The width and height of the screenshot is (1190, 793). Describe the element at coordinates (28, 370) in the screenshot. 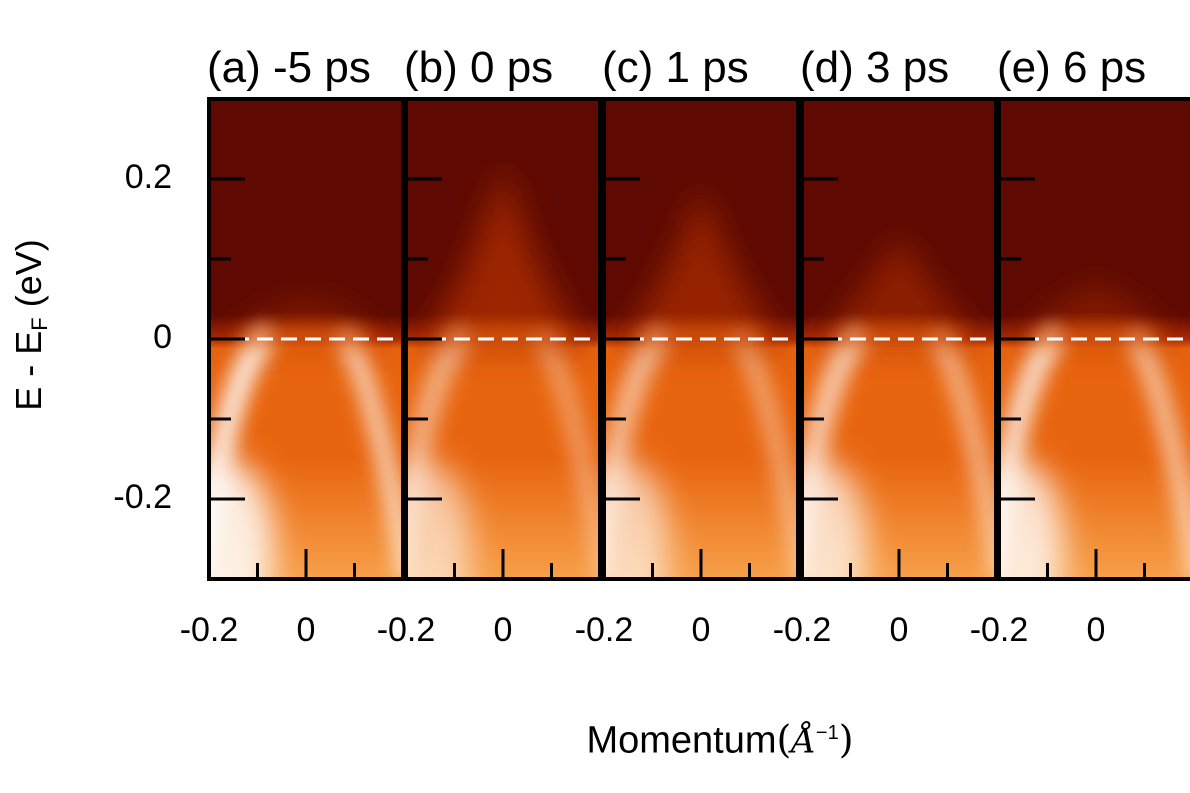

I see `y-axis-label-text: E - E` at that location.